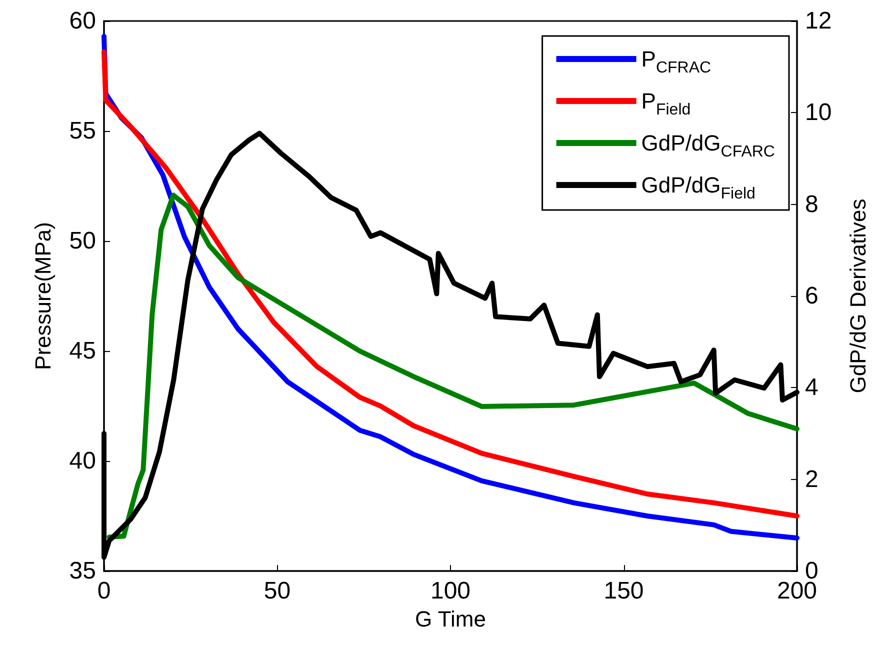 This screenshot has width=881, height=656. What do you see at coordinates (450, 591) in the screenshot?
I see `x-tick-label: 100` at bounding box center [450, 591].